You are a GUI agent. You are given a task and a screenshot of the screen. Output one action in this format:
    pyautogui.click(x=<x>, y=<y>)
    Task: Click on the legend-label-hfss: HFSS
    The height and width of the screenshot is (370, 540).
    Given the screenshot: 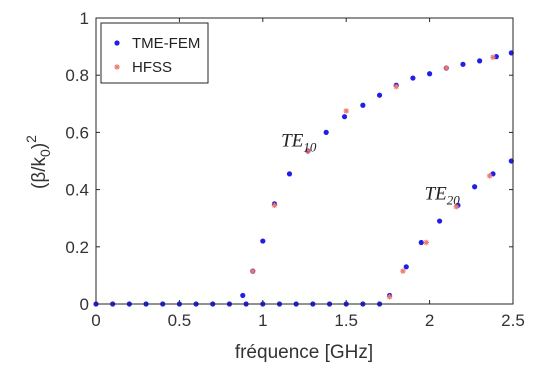 What is the action you would take?
    pyautogui.click(x=152, y=67)
    